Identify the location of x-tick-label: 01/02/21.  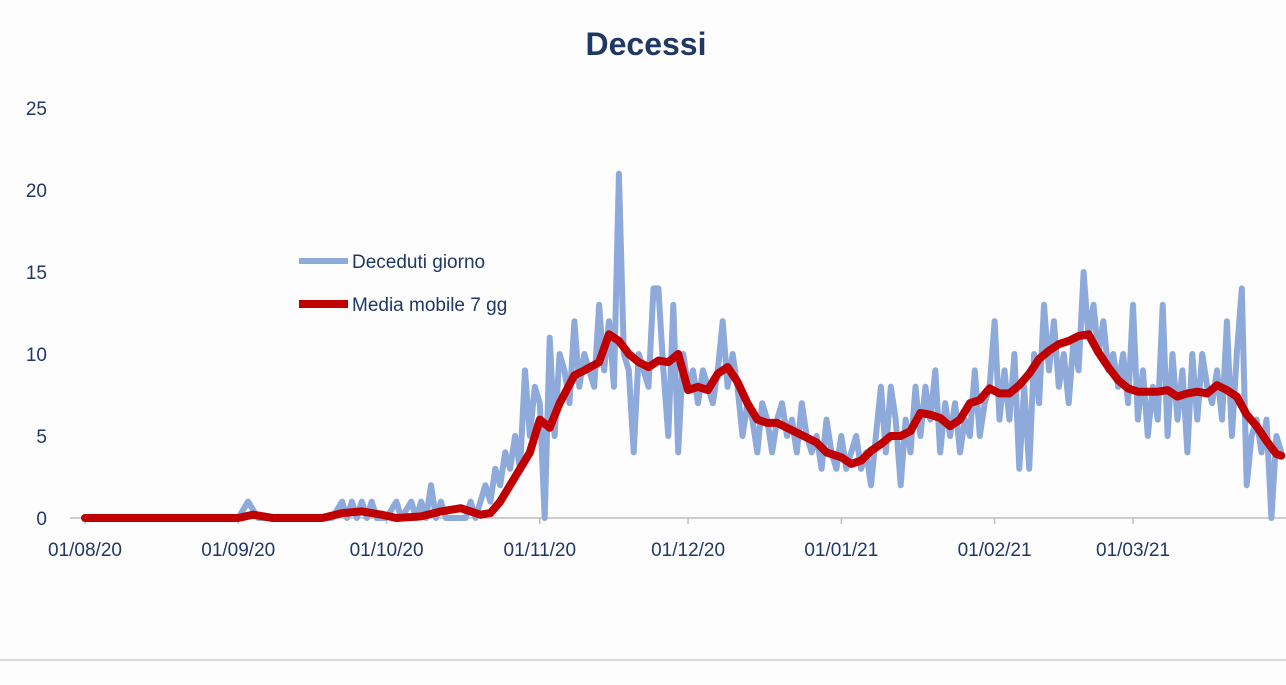
(995, 550).